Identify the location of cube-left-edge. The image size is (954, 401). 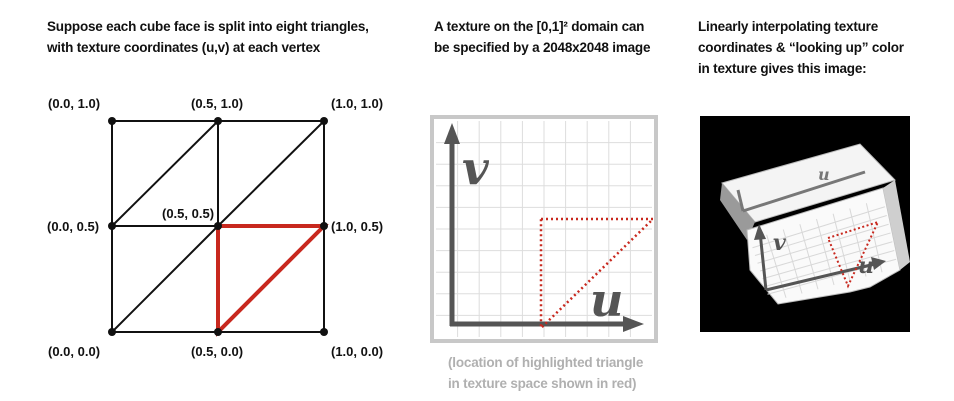
(737, 211).